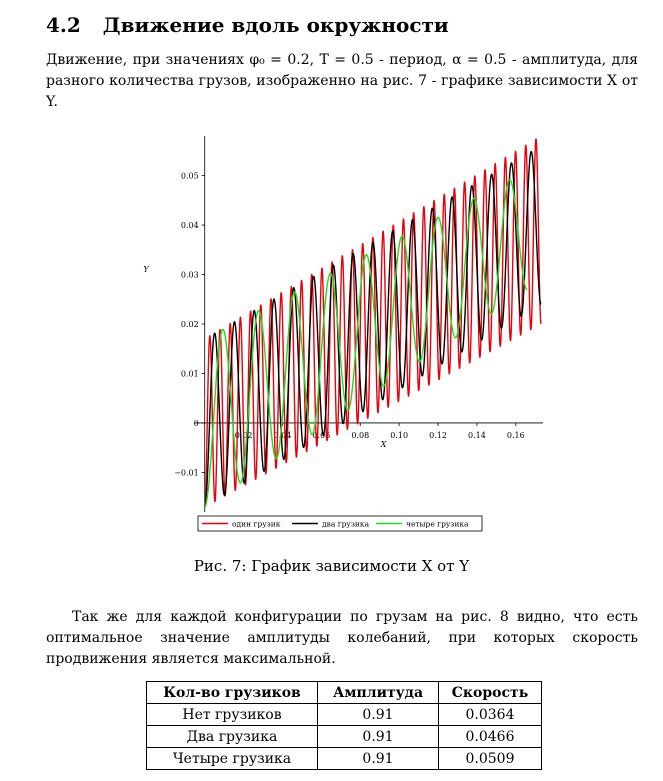 The image size is (663, 781). I want to click on table-row: Два грузика 0.91 0.0466, so click(344, 736).